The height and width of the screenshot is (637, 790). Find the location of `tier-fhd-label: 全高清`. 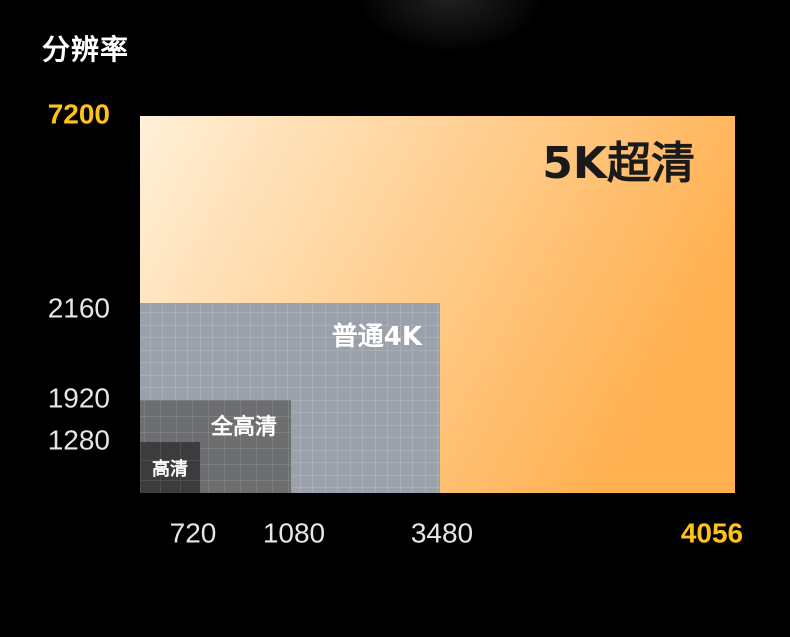

tier-fhd-label: 全高清 is located at coordinates (243, 427).